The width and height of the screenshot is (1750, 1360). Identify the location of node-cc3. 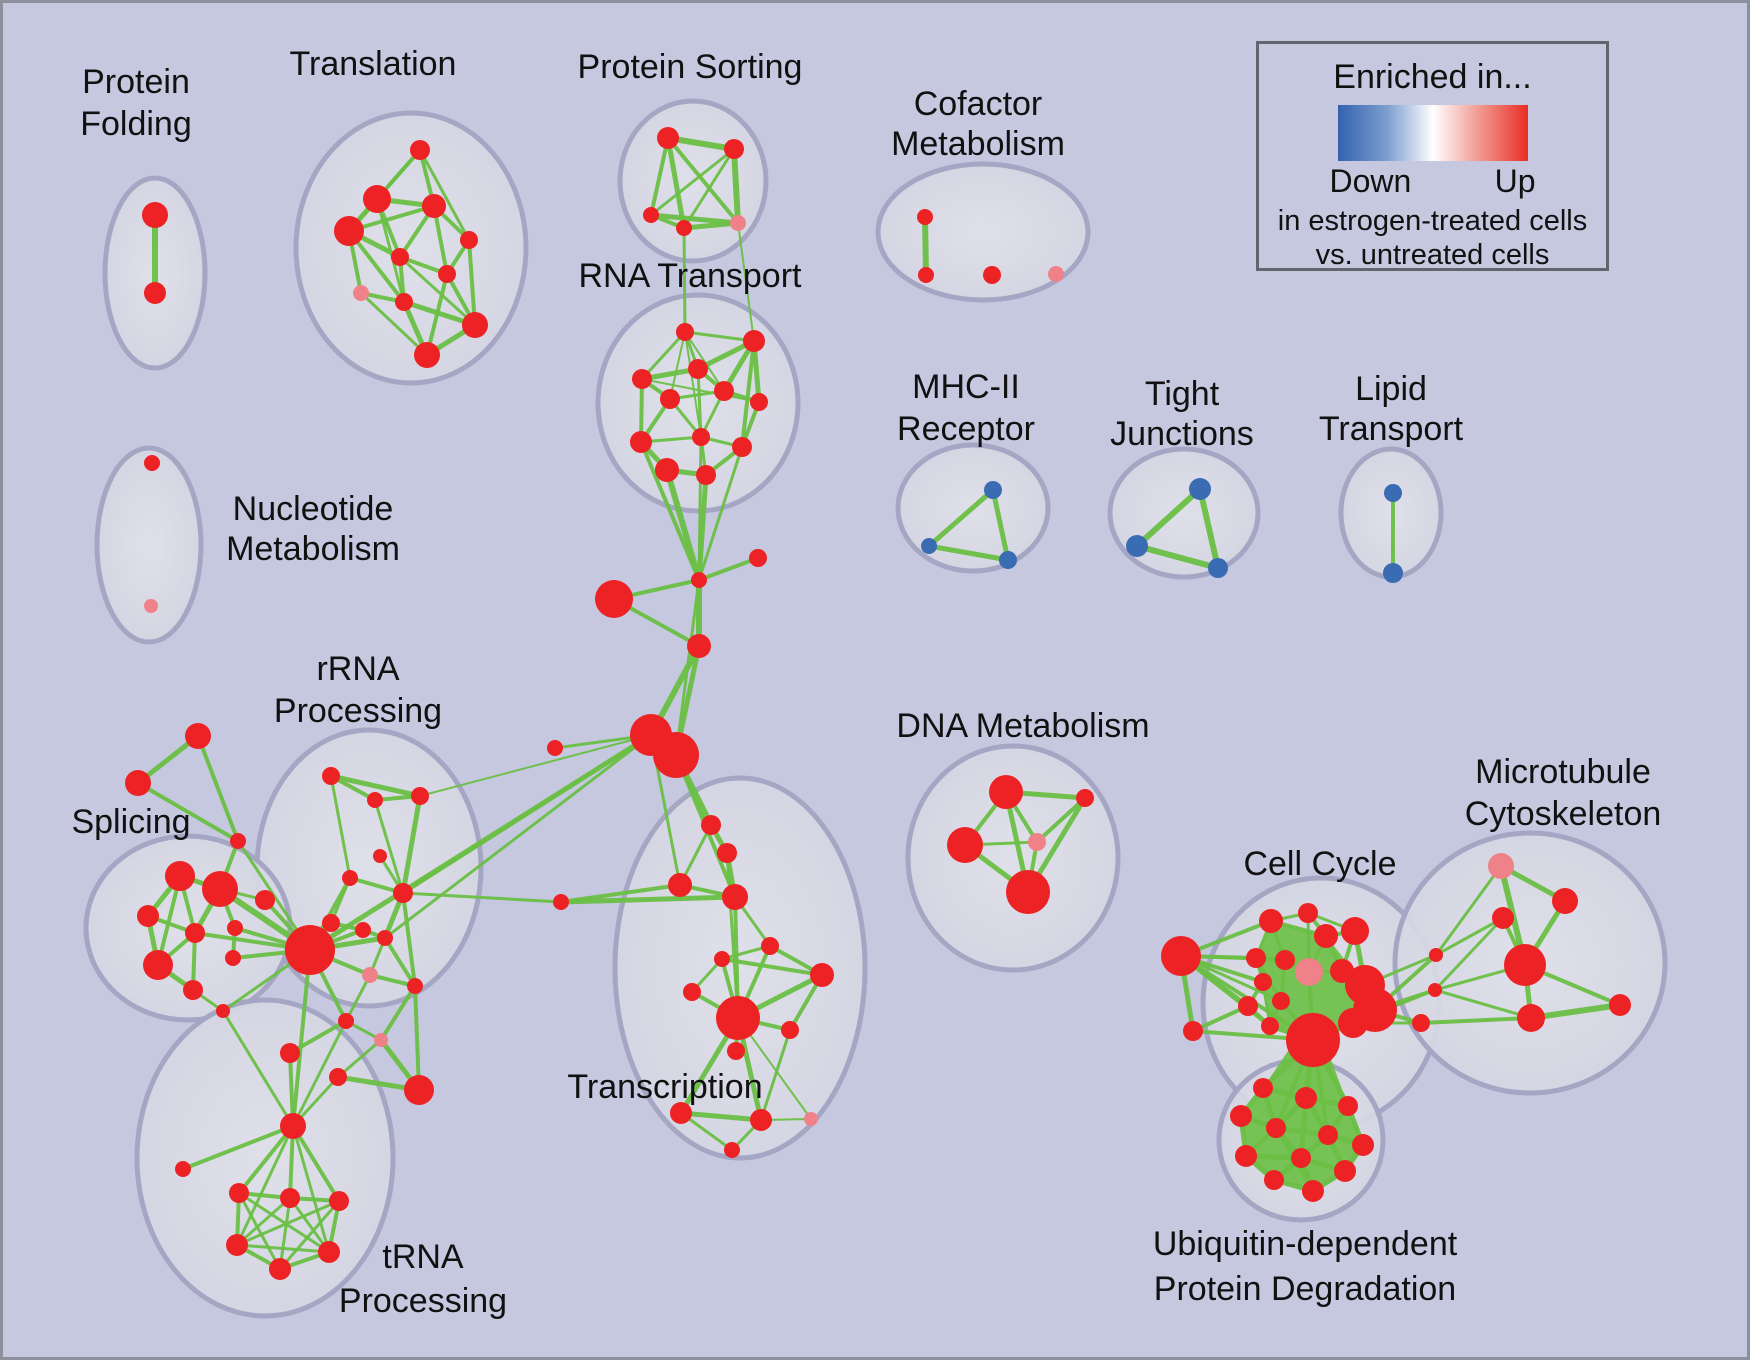
(1326, 936).